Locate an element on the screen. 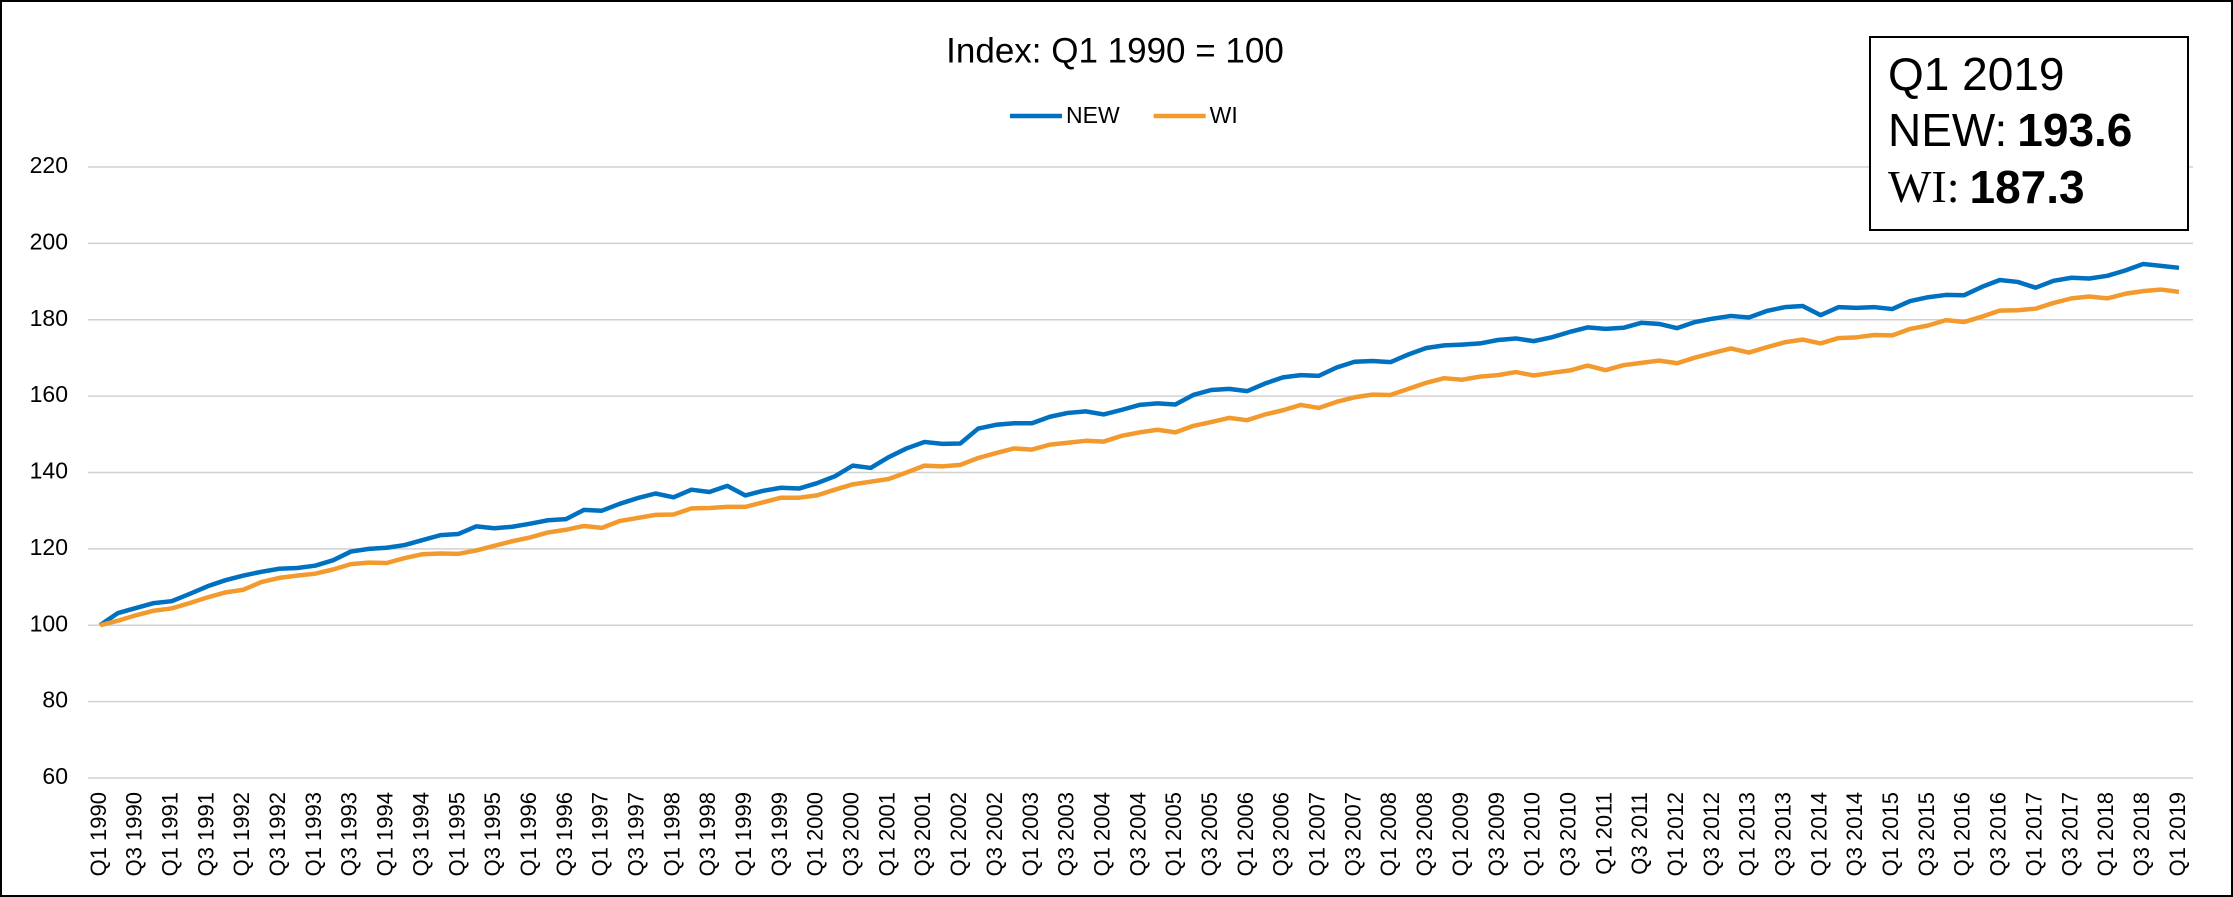  y-tick-label: 120 is located at coordinates (49, 547).